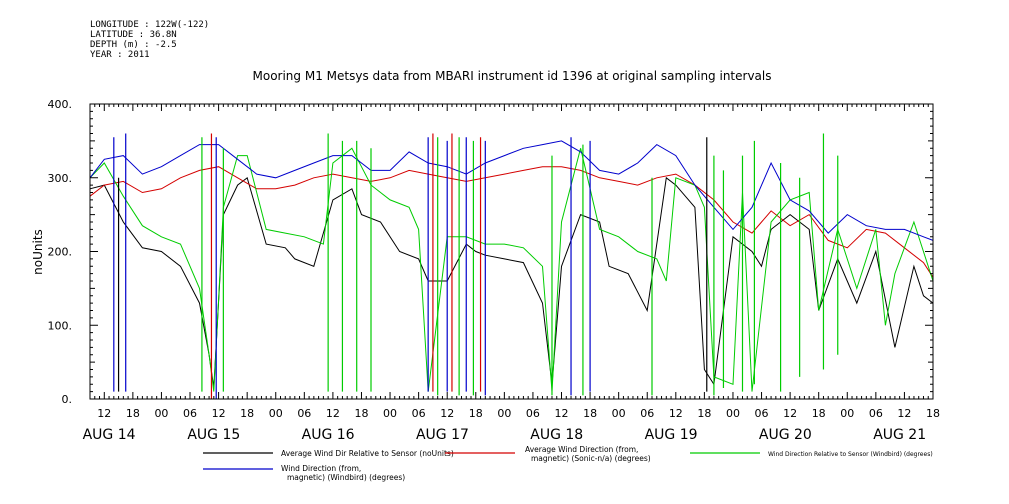 The width and height of the screenshot is (1009, 504). Describe the element at coordinates (328, 435) in the screenshot. I see `x-day-label: AUG 16` at that location.